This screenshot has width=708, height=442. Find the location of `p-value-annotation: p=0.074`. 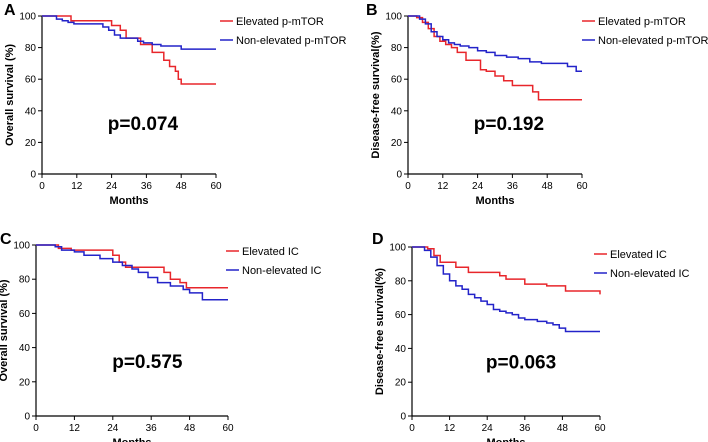

p-value-annotation: p=0.074 is located at coordinates (143, 124).